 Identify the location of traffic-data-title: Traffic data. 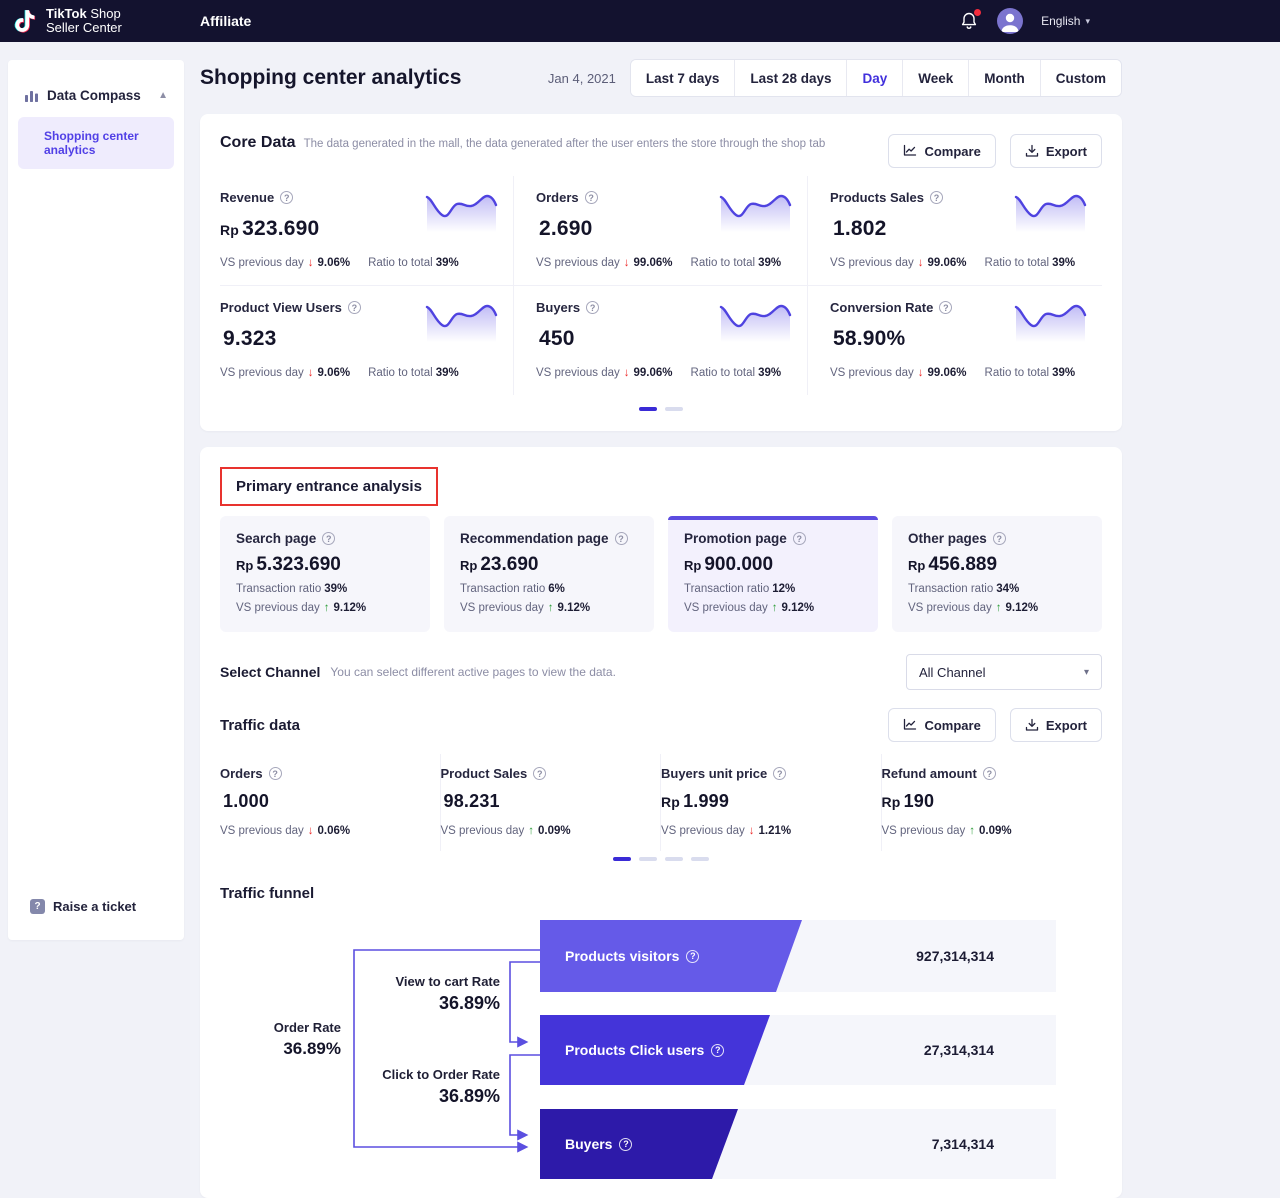
(260, 725).